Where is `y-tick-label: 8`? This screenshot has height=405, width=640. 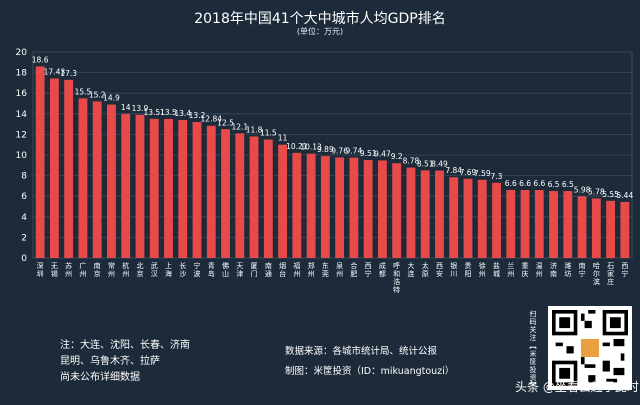 y-tick-label: 8 is located at coordinates (24, 177).